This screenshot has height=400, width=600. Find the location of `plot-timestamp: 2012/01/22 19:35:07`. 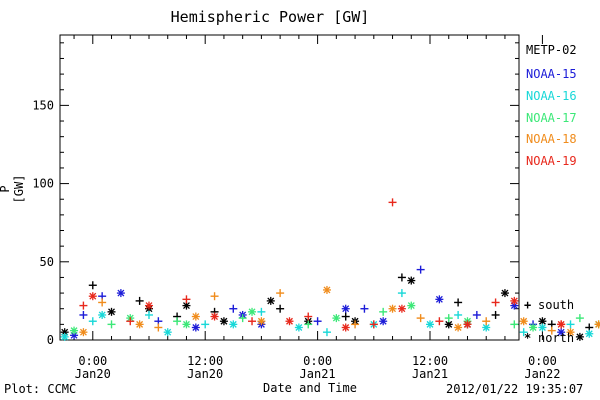

plot-timestamp: 2012/01/22 19:35:07 is located at coordinates (515, 389).